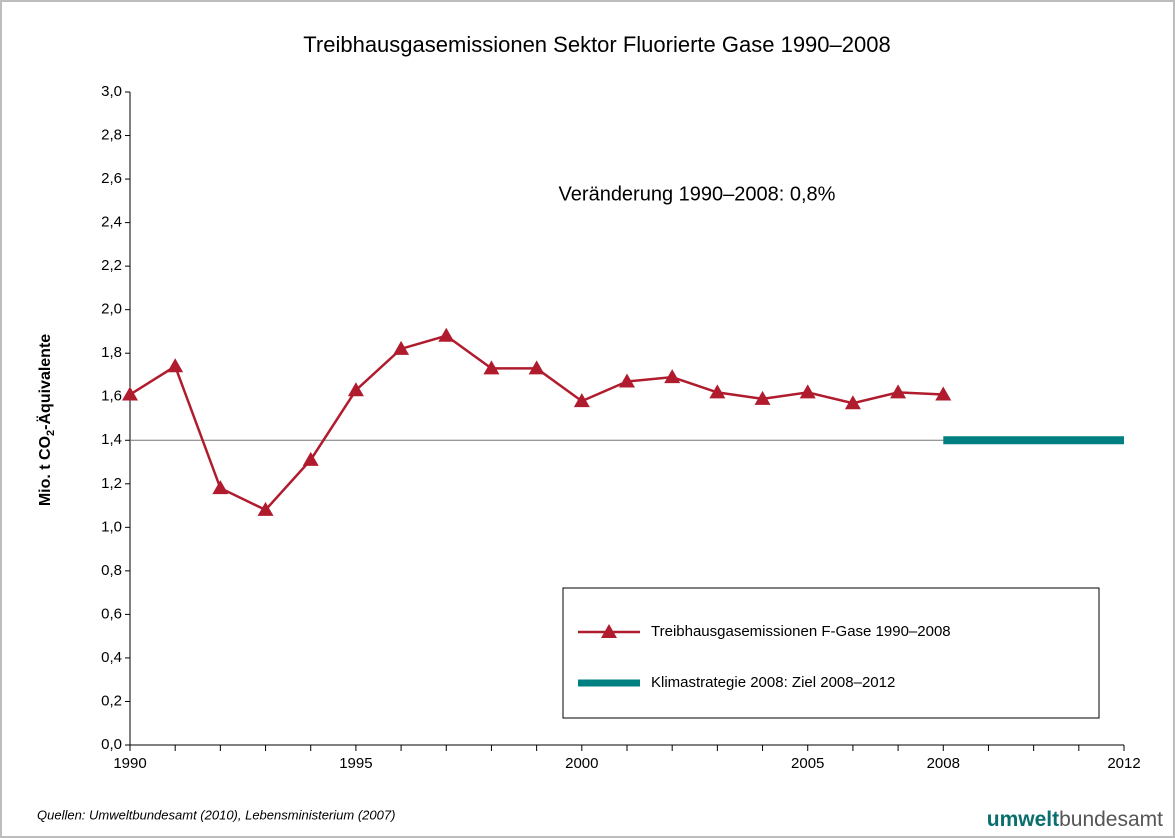 The width and height of the screenshot is (1175, 838). Describe the element at coordinates (111, 744) in the screenshot. I see `y-tick-label: 0,0` at that location.